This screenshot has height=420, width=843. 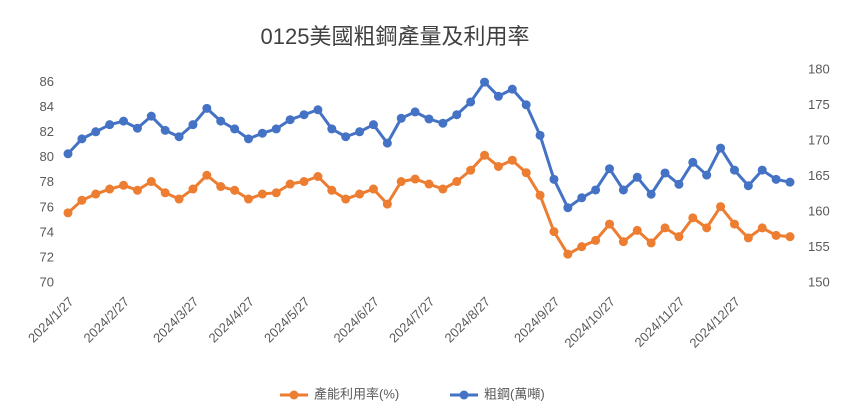 What do you see at coordinates (47, 256) in the screenshot?
I see `y-tick-label: 72` at bounding box center [47, 256].